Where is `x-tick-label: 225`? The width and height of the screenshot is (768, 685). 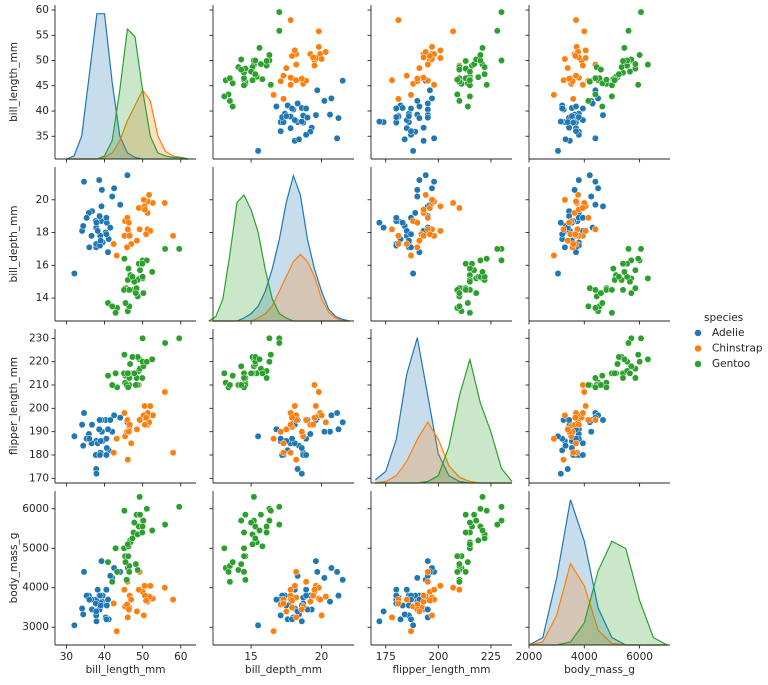 x-tick-label: 225 is located at coordinates (491, 657).